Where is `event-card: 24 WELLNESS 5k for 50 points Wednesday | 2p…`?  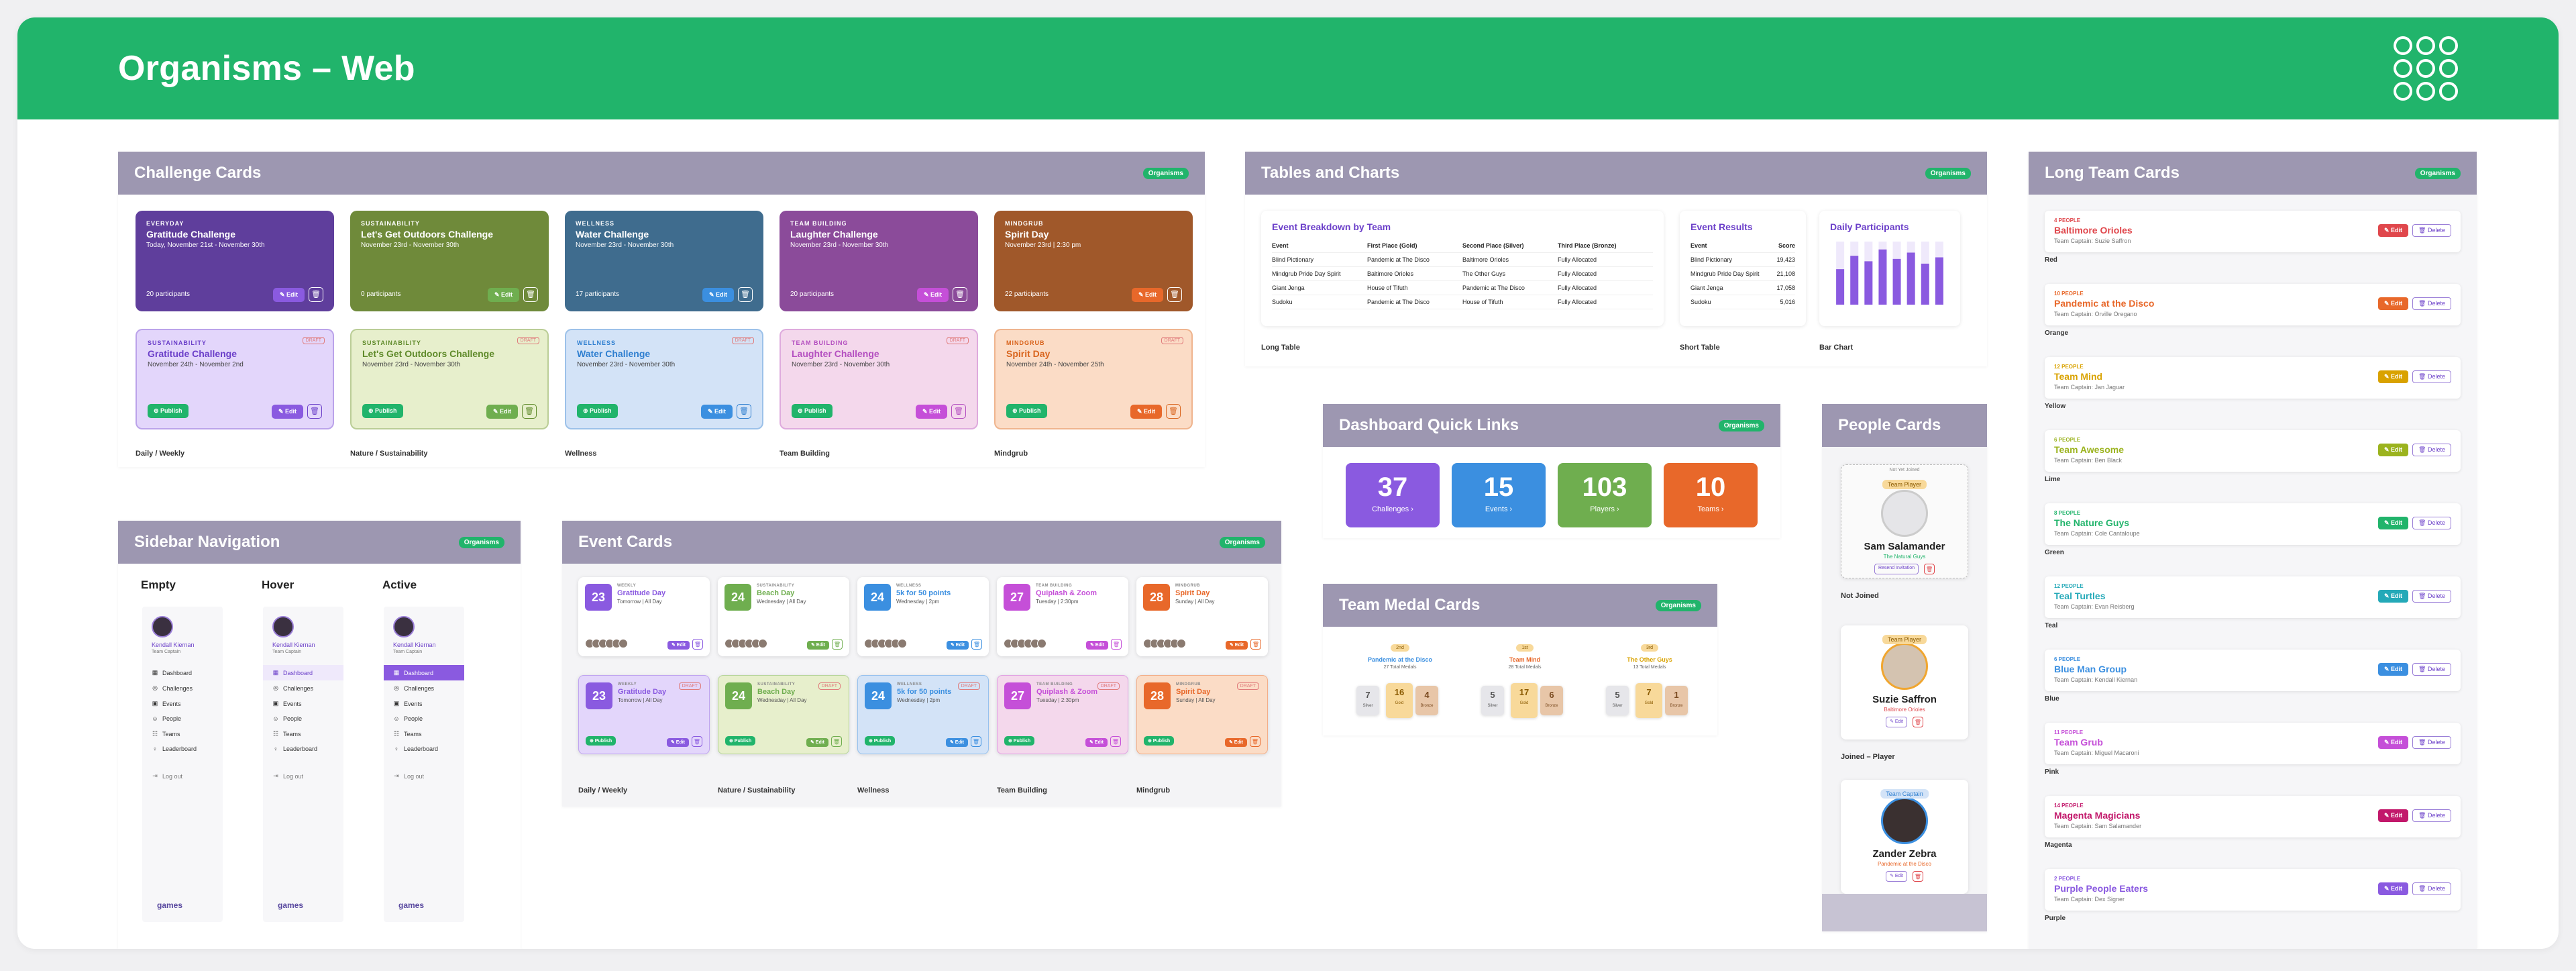 event-card: 24 WELLNESS 5k for 50 points Wednesday | 2p… is located at coordinates (923, 616).